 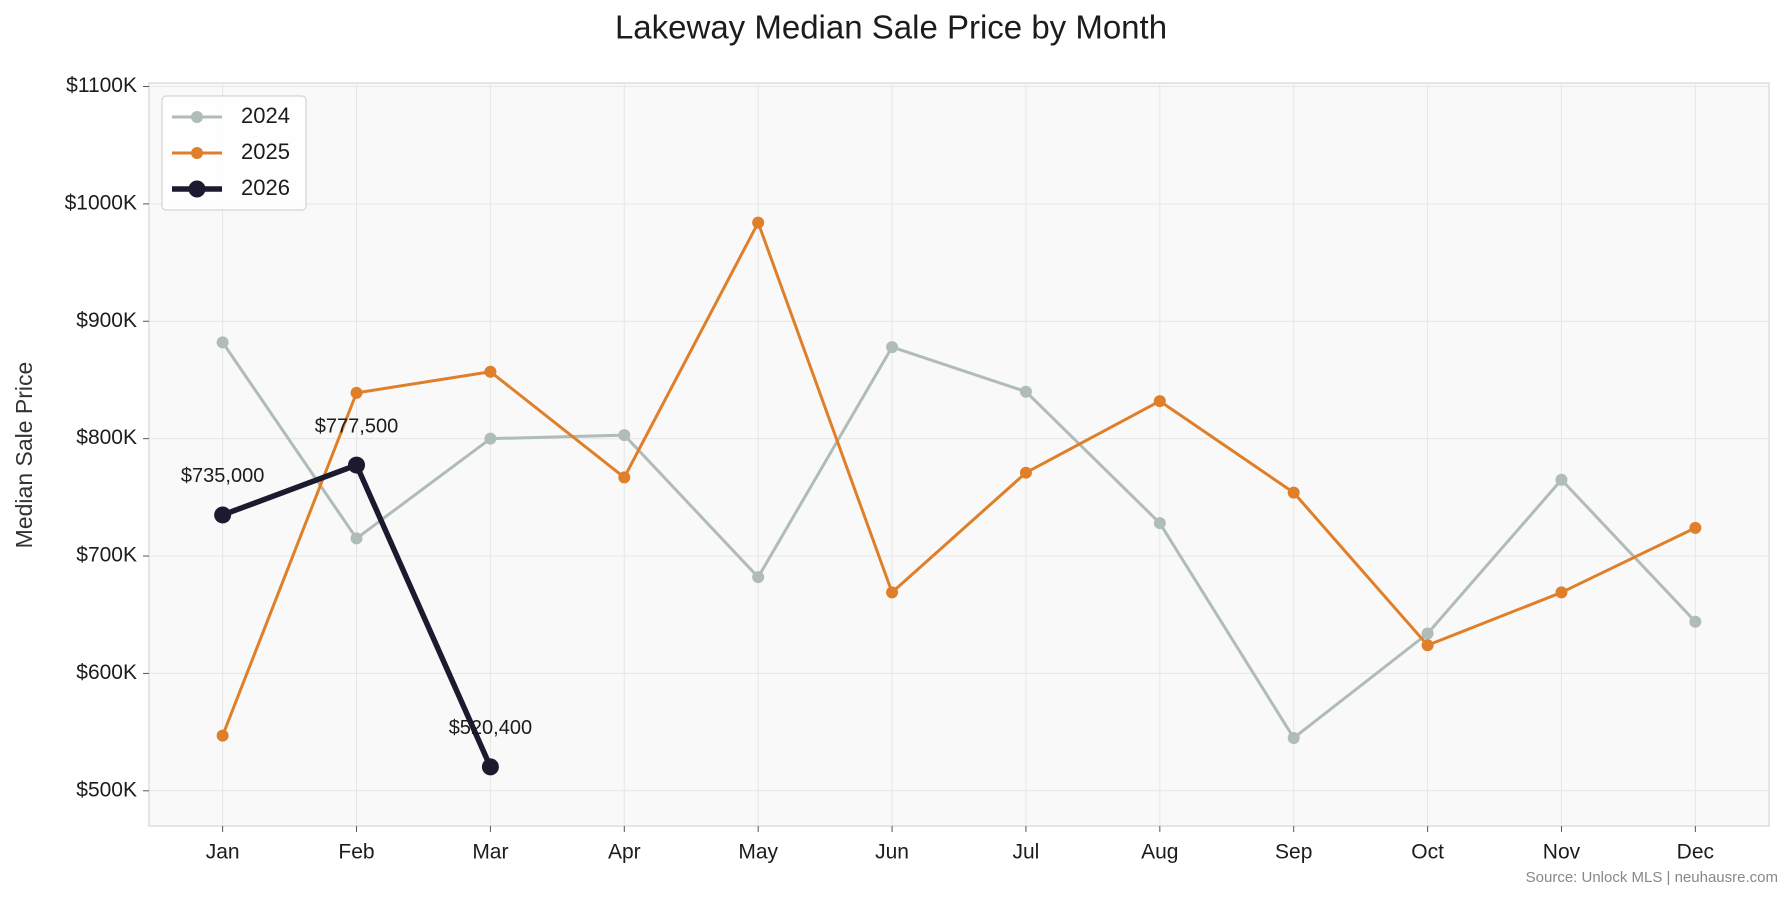 What do you see at coordinates (101, 85) in the screenshot?
I see `y-tick-label: $1100K` at bounding box center [101, 85].